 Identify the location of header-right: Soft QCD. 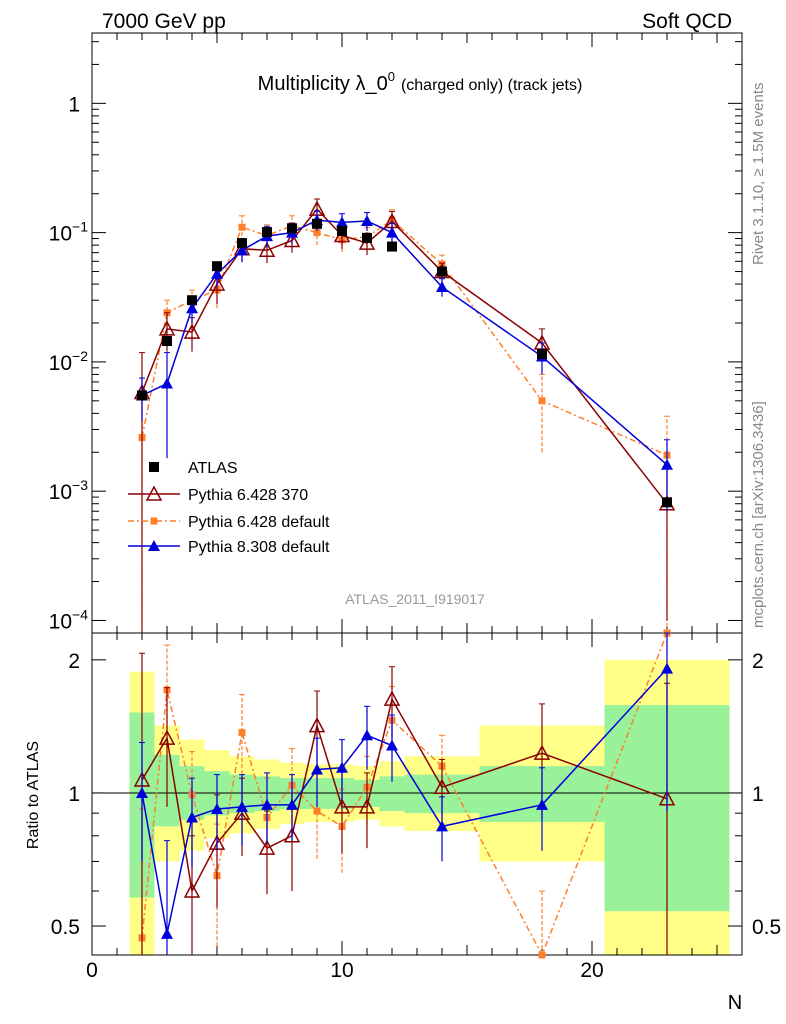
(687, 21).